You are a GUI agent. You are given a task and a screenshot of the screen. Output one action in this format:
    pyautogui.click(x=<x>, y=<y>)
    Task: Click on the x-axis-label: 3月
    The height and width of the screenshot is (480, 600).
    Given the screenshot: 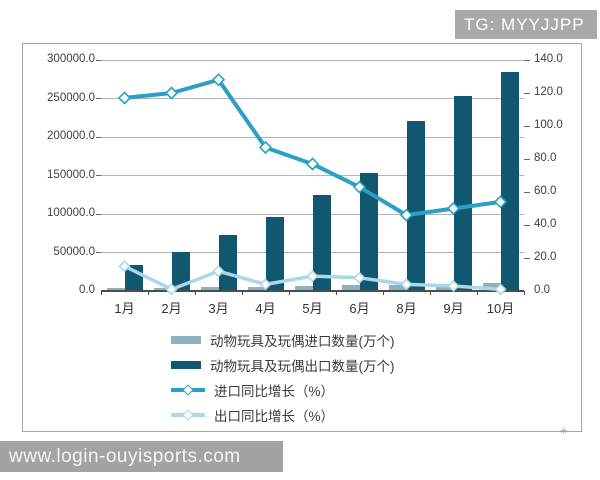 What is the action you would take?
    pyautogui.click(x=218, y=308)
    